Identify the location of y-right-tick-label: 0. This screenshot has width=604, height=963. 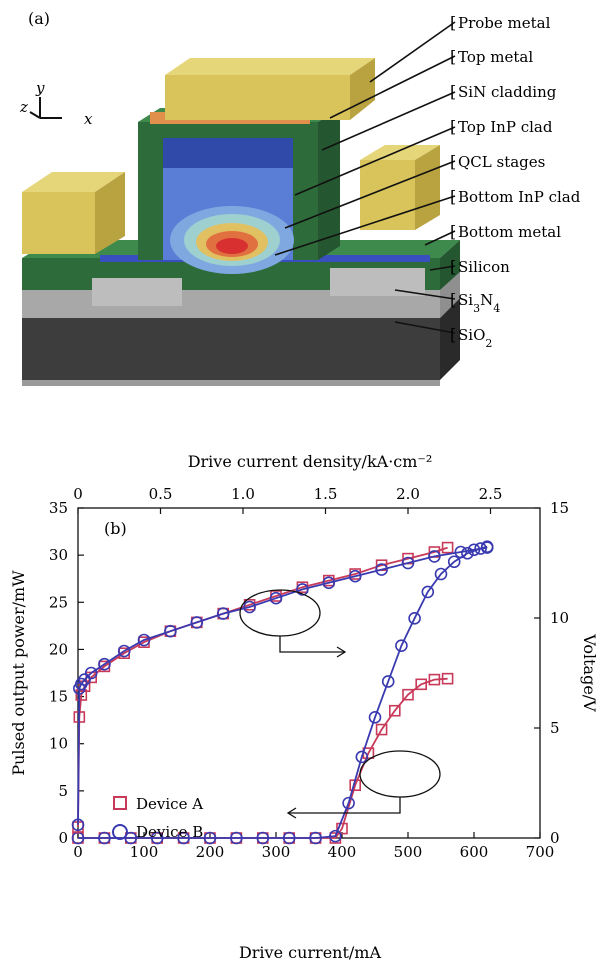
(555, 838).